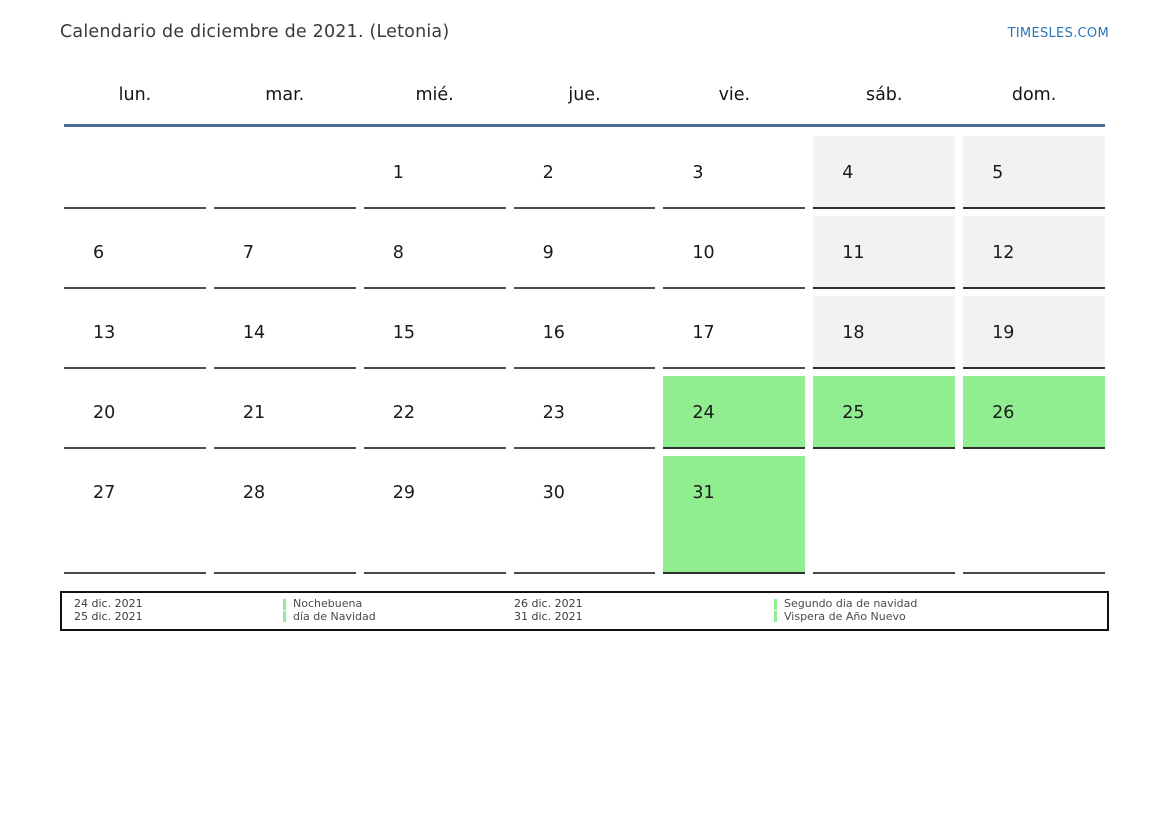 The height and width of the screenshot is (827, 1169). What do you see at coordinates (248, 253) in the screenshot?
I see `day-number: 7` at bounding box center [248, 253].